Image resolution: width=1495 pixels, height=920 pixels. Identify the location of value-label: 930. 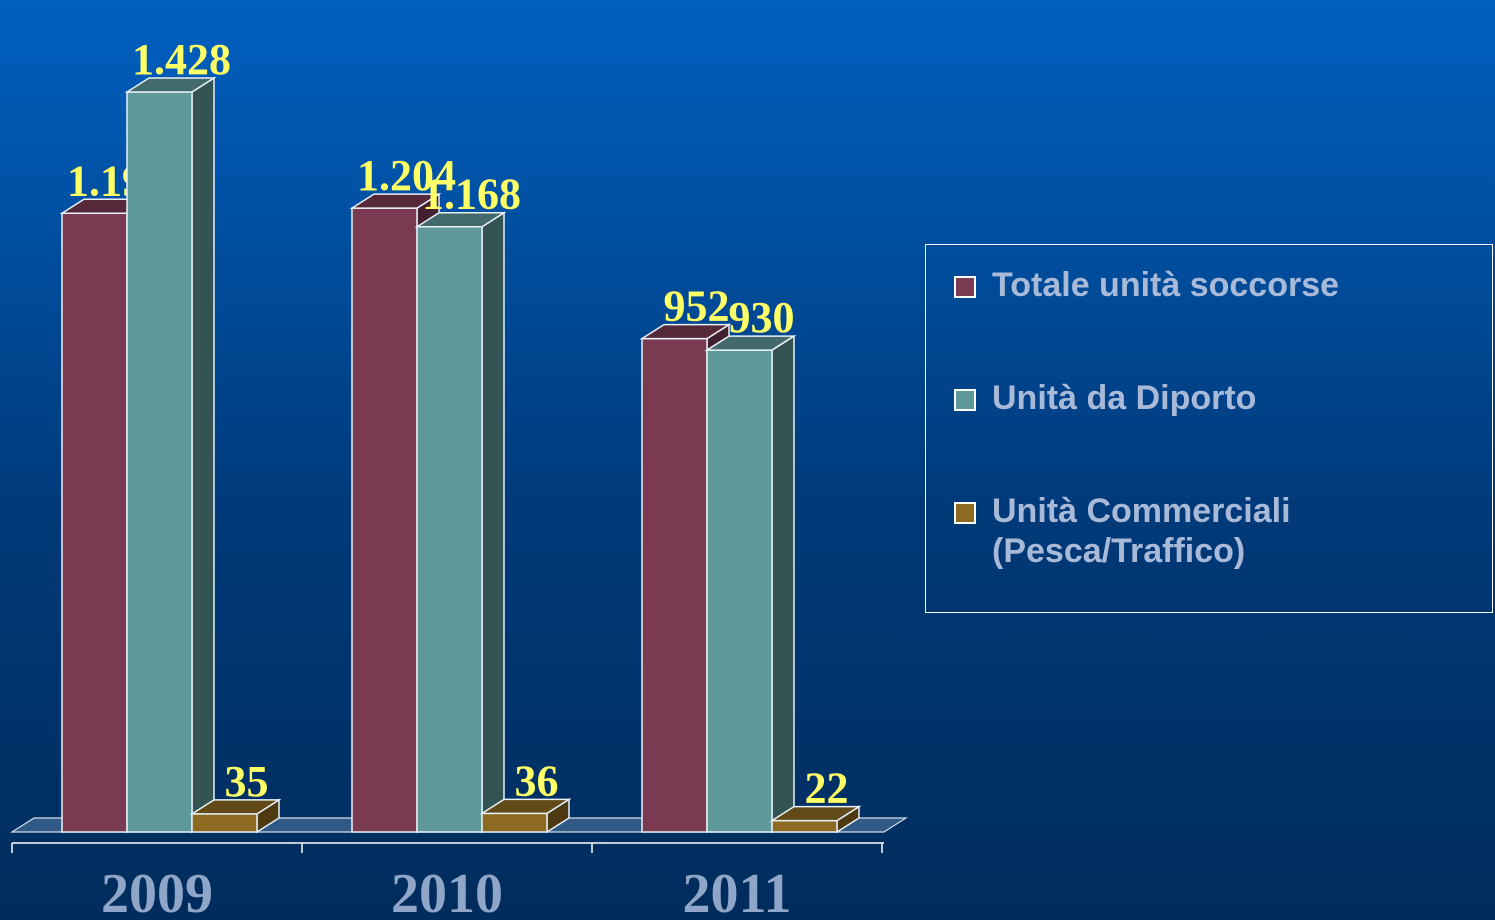
(762, 317).